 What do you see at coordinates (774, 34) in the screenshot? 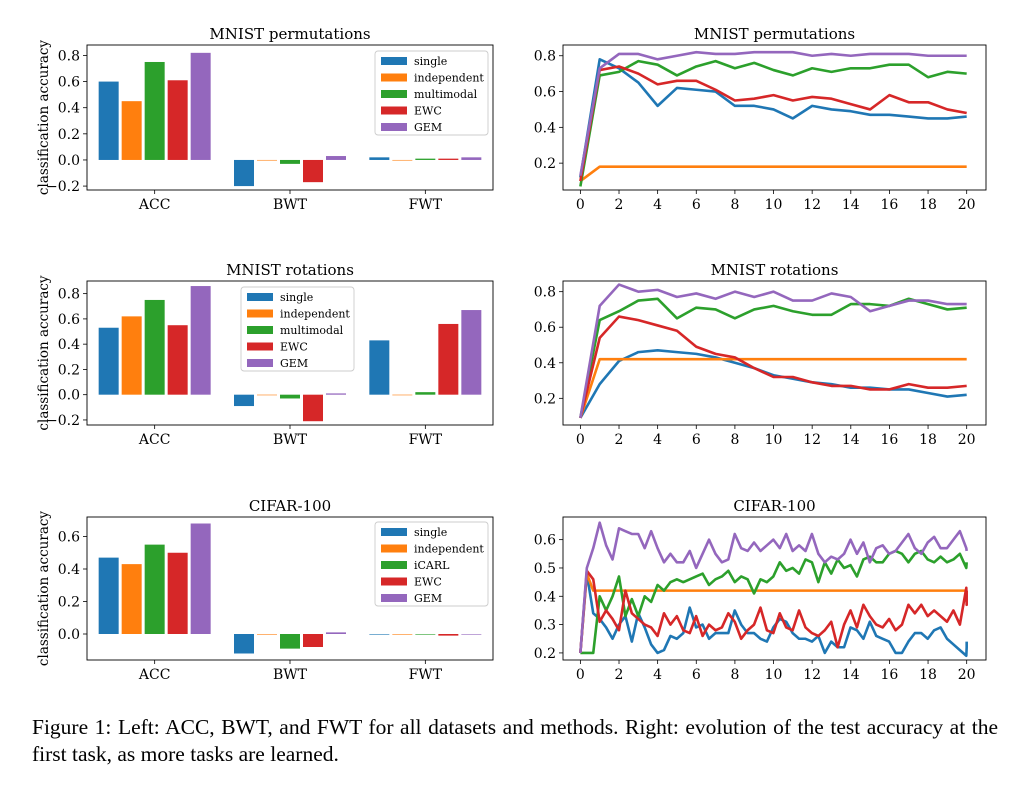
I see `chart-title: MNIST permutations` at bounding box center [774, 34].